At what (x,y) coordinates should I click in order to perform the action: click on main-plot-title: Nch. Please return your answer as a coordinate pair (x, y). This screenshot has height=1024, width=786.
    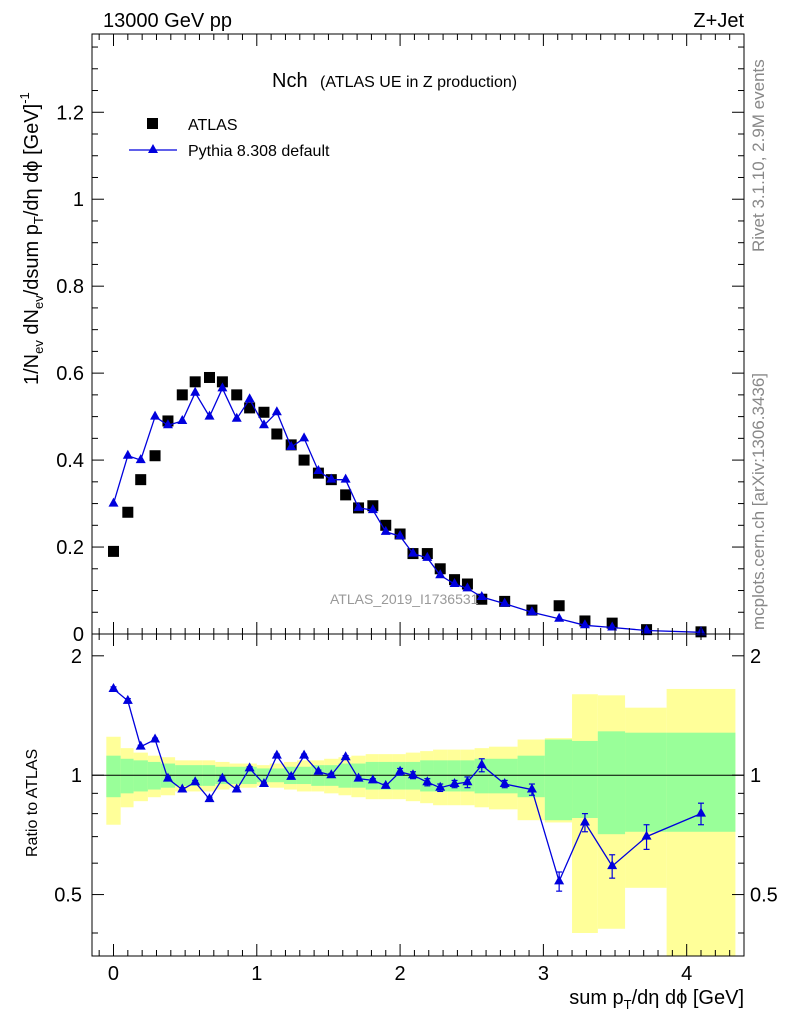
    Looking at the image, I should click on (290, 81).